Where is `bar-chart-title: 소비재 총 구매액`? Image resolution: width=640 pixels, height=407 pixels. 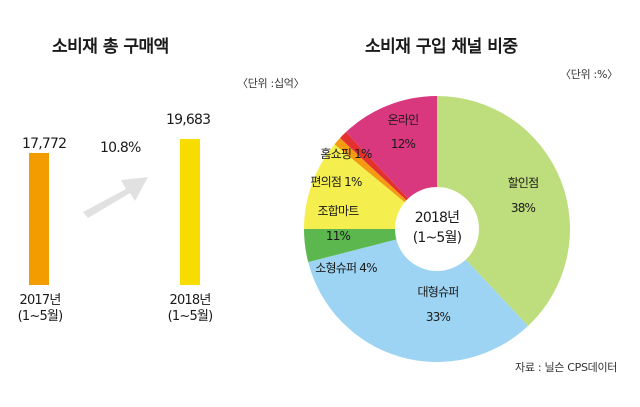 bar-chart-title: 소비재 총 구매액 is located at coordinates (110, 47).